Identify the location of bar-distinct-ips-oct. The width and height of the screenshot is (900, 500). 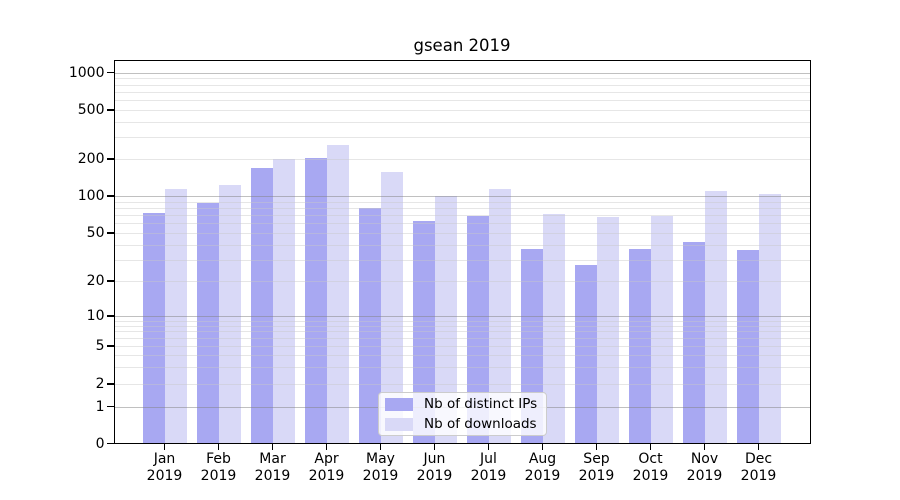
(639, 346).